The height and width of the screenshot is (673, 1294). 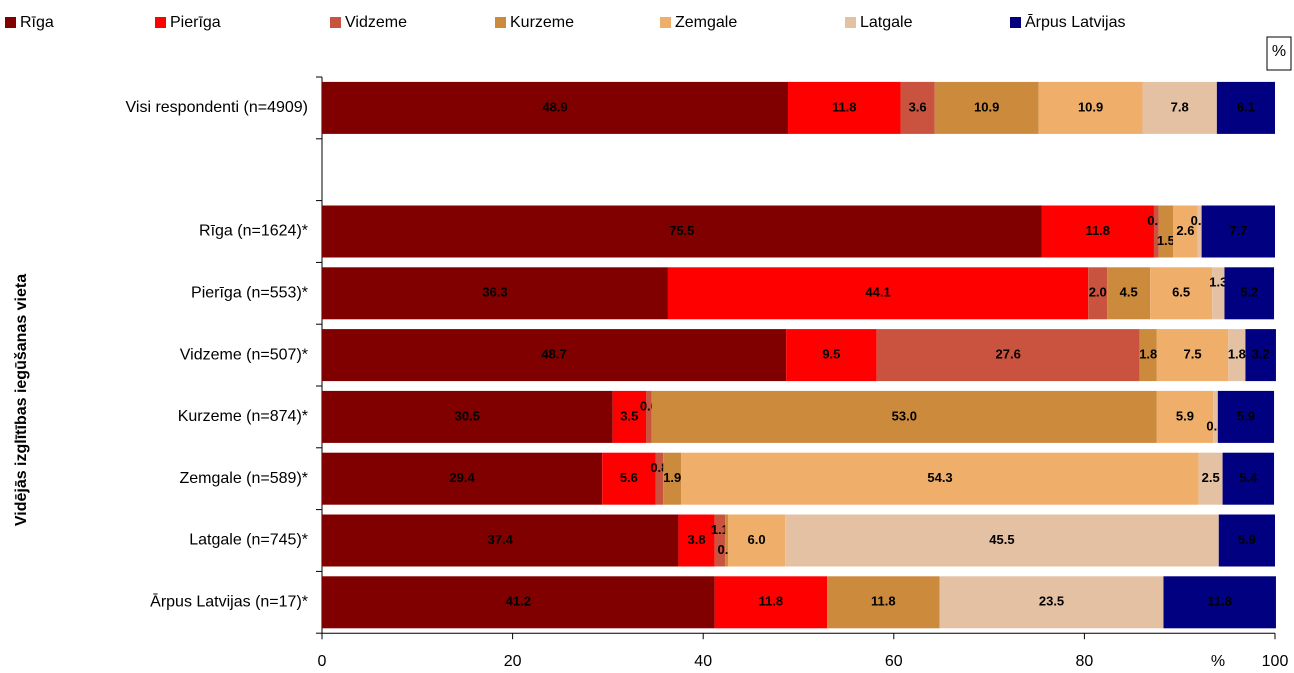 I want to click on value-label: 3.5, so click(x=629, y=415).